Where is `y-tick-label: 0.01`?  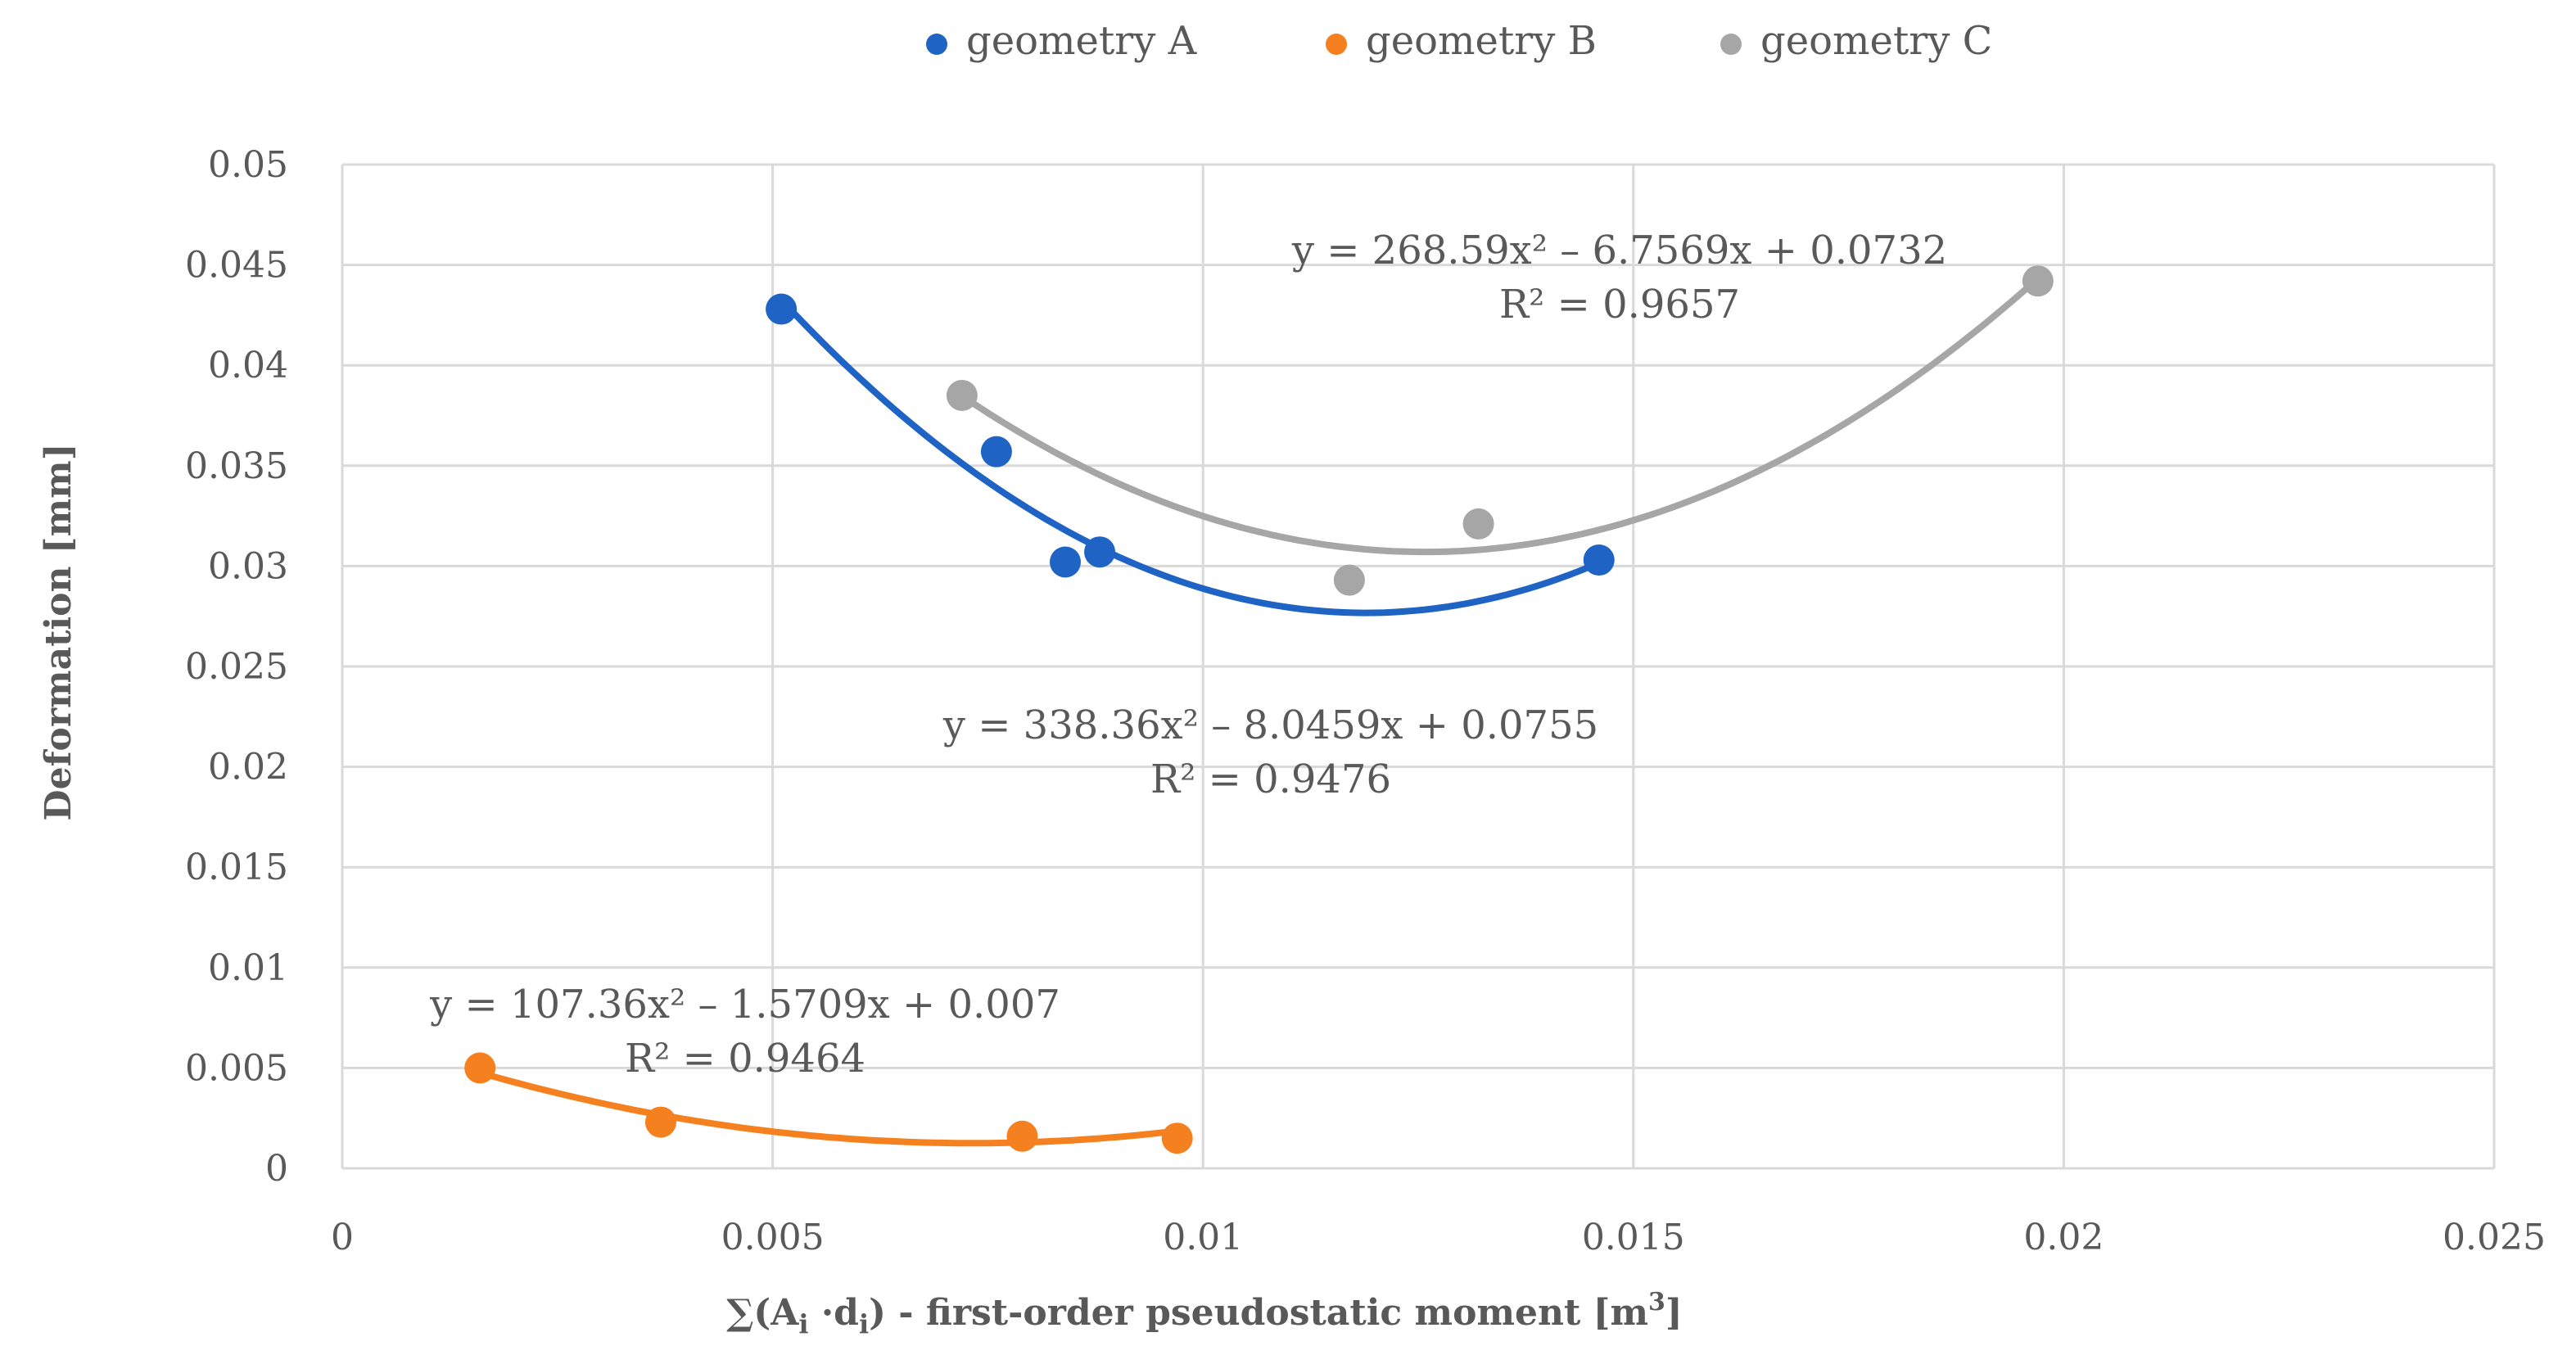
y-tick-label: 0.01 is located at coordinates (248, 968).